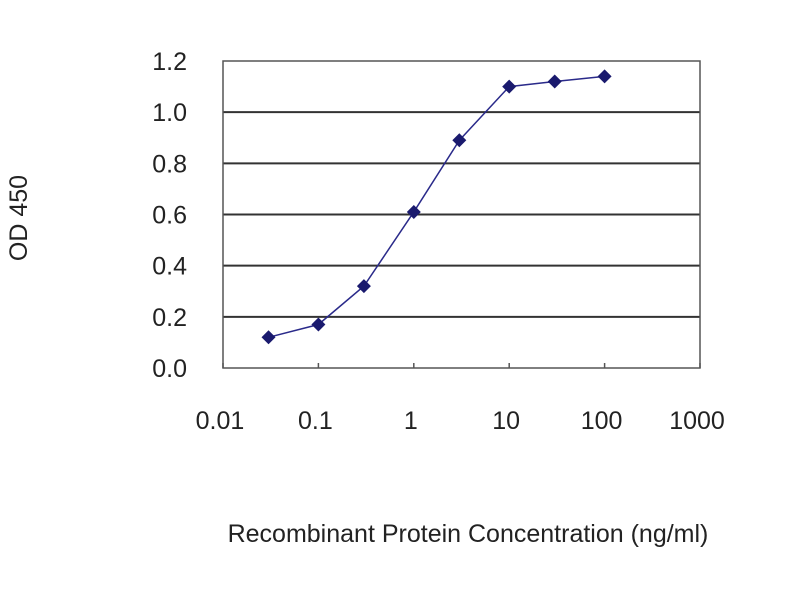  Describe the element at coordinates (169, 318) in the screenshot. I see `y-tick-label: 0.2` at that location.